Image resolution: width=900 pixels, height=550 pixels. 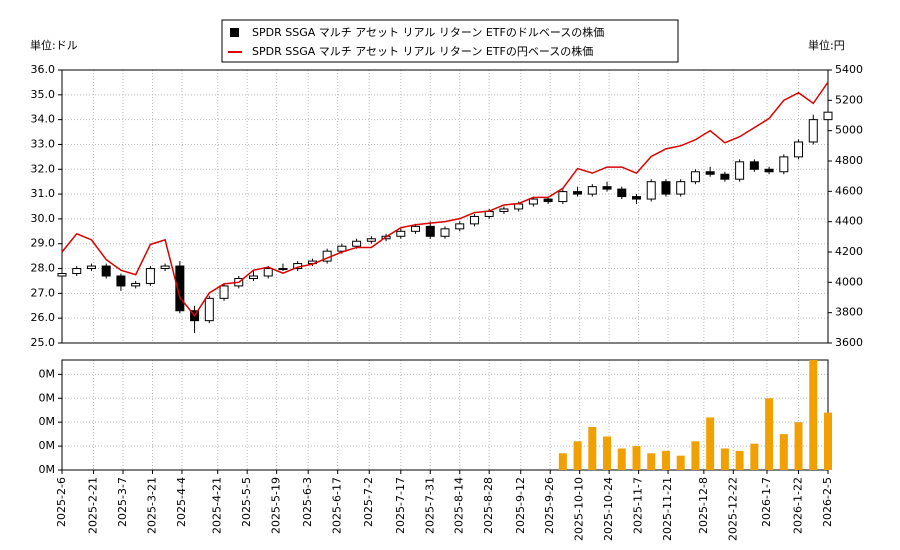 What do you see at coordinates (488, 505) in the screenshot?
I see `x-tick-label: 2025-8-28` at bounding box center [488, 505].